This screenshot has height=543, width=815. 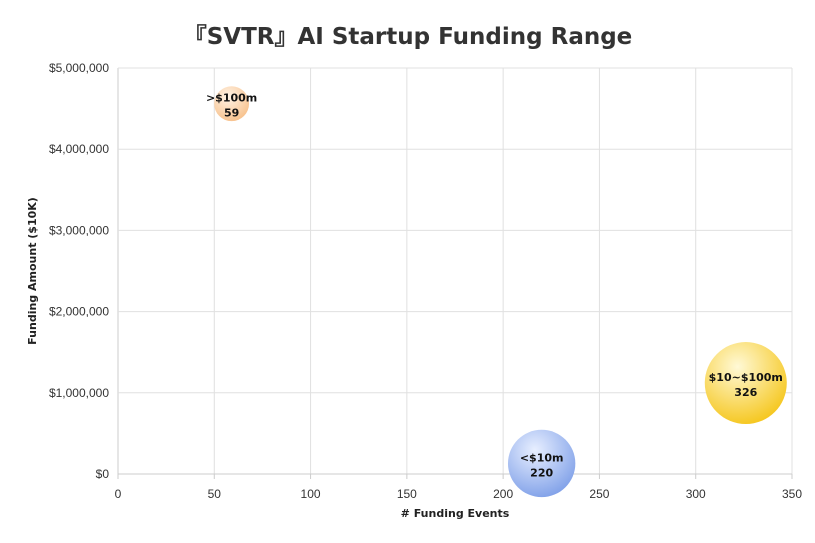 What do you see at coordinates (79, 68) in the screenshot?
I see `y-tick-label: $5,000,000` at bounding box center [79, 68].